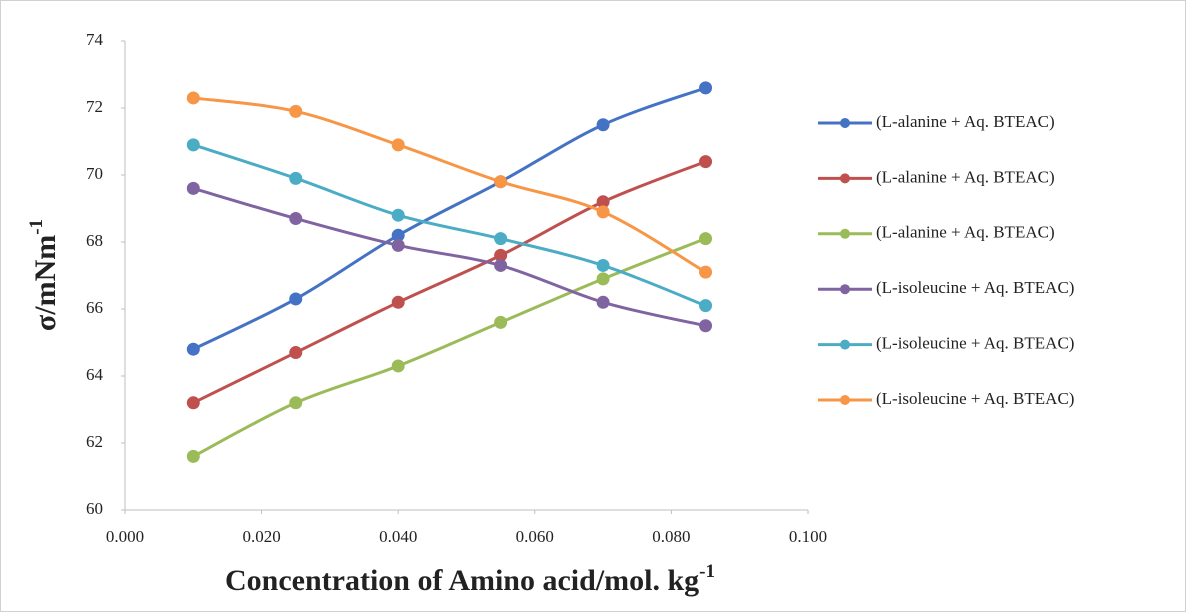 This screenshot has width=1186, height=612. What do you see at coordinates (94, 441) in the screenshot?
I see `y-tick-label: 62` at bounding box center [94, 441].